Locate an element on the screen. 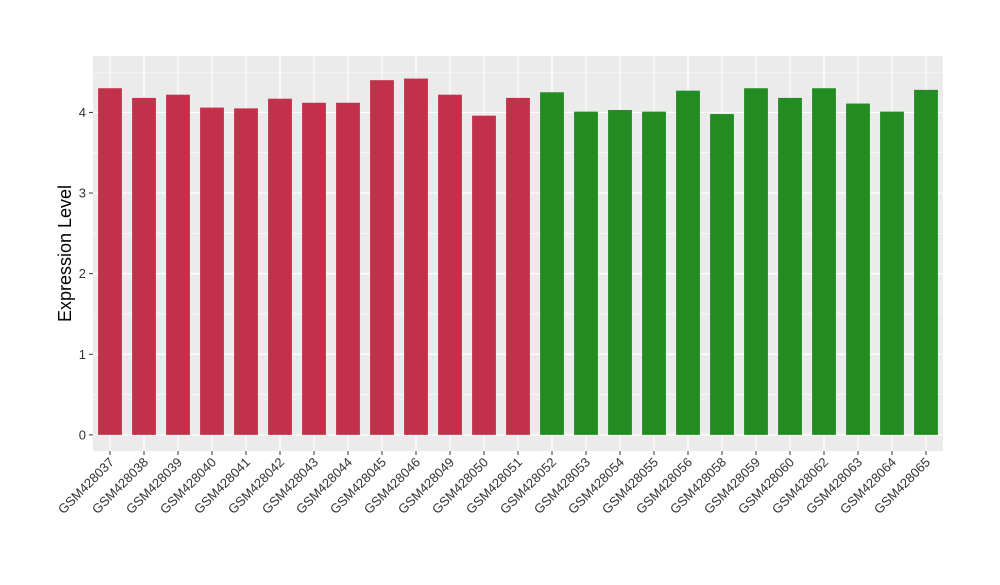  bar-gsm428059 is located at coordinates (756, 261).